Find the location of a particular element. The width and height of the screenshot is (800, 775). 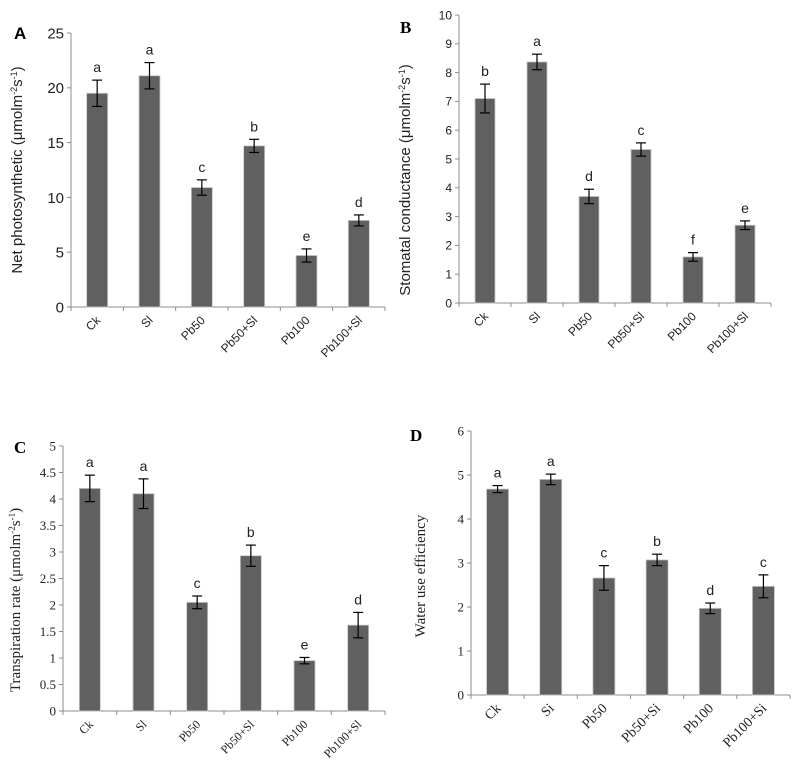

y-axis-label: Stomatal conductance (μmolm-2s-1) is located at coordinates (405, 179).